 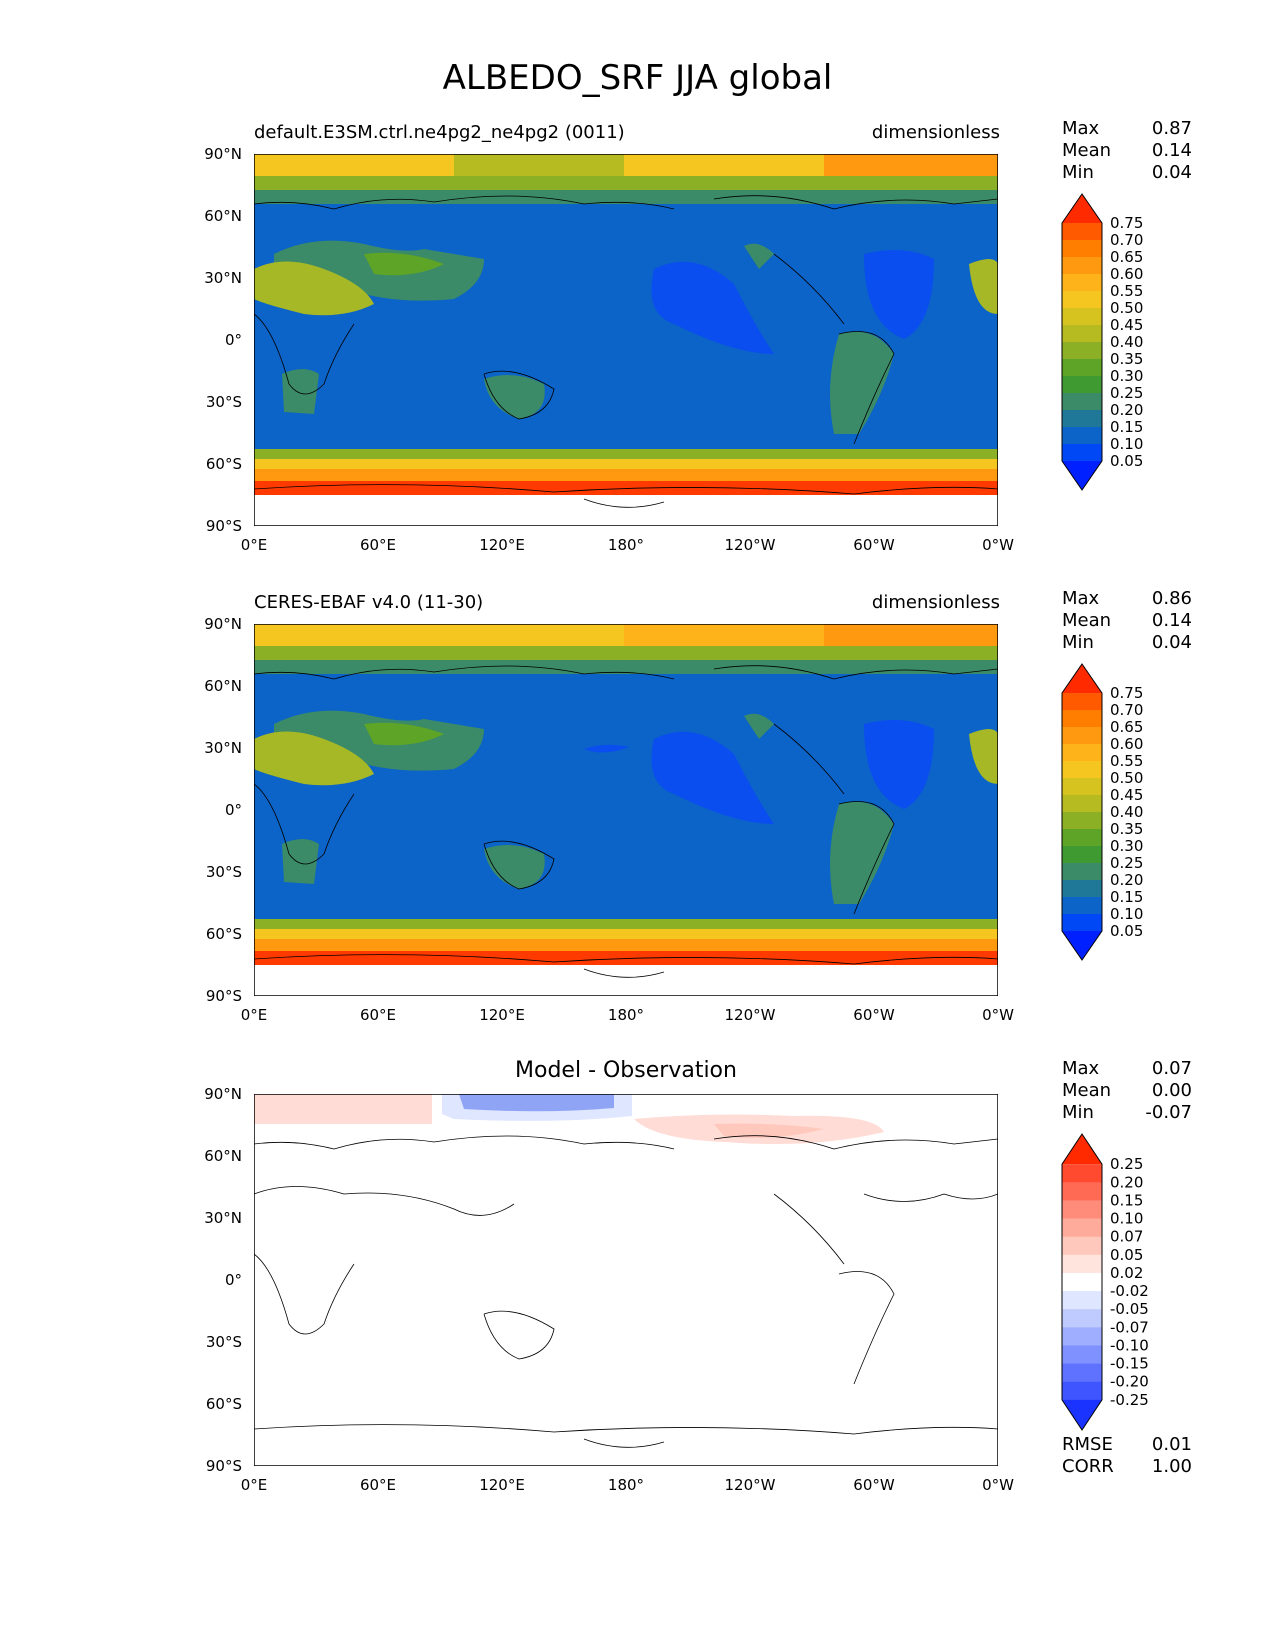 What do you see at coordinates (1171, 1090) in the screenshot?
I see `mean-value: 0.00` at bounding box center [1171, 1090].